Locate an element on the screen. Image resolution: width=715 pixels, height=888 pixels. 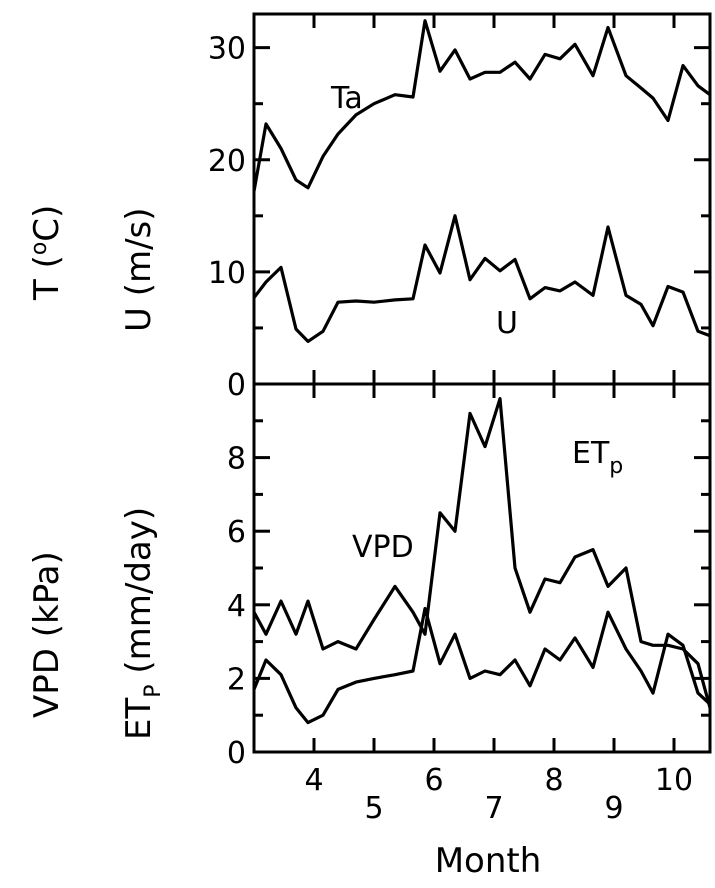
ta-series-label: Ta is located at coordinates (346, 98).